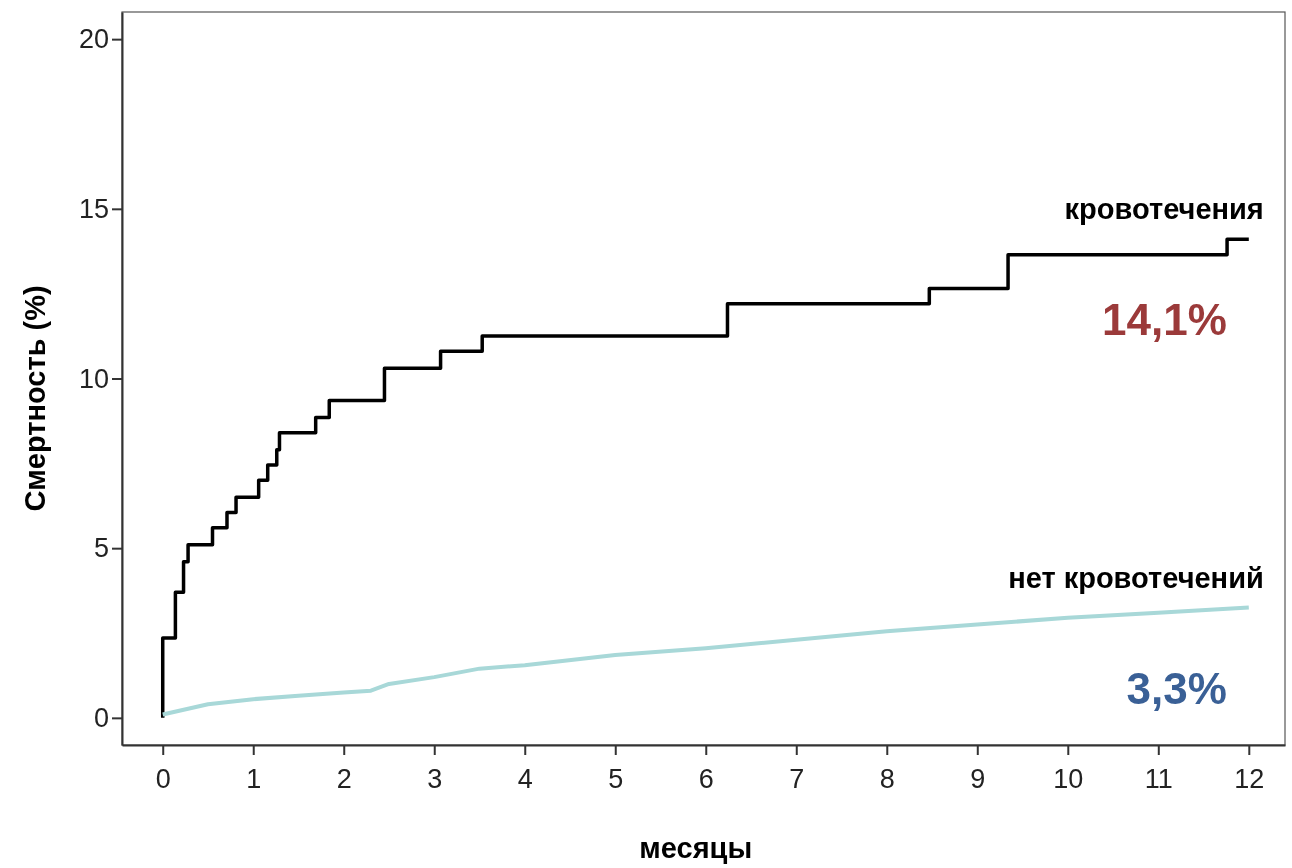  I want to click on x-tick-label: 4, so click(525, 778).